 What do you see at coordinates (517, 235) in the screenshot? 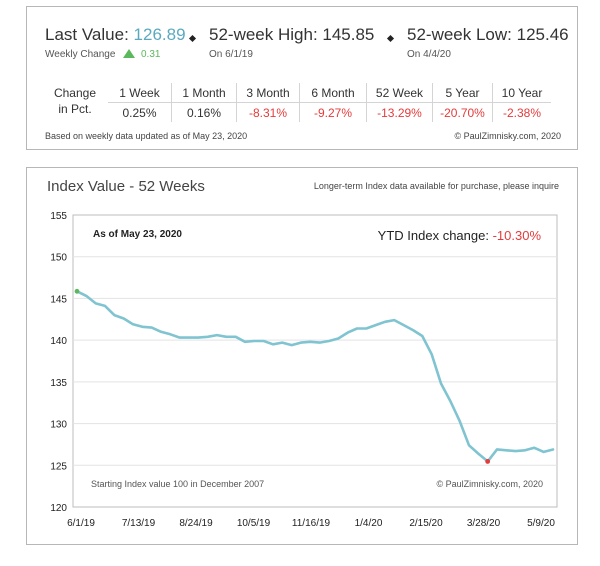
I see `ytd-value: -10.30%` at bounding box center [517, 235].